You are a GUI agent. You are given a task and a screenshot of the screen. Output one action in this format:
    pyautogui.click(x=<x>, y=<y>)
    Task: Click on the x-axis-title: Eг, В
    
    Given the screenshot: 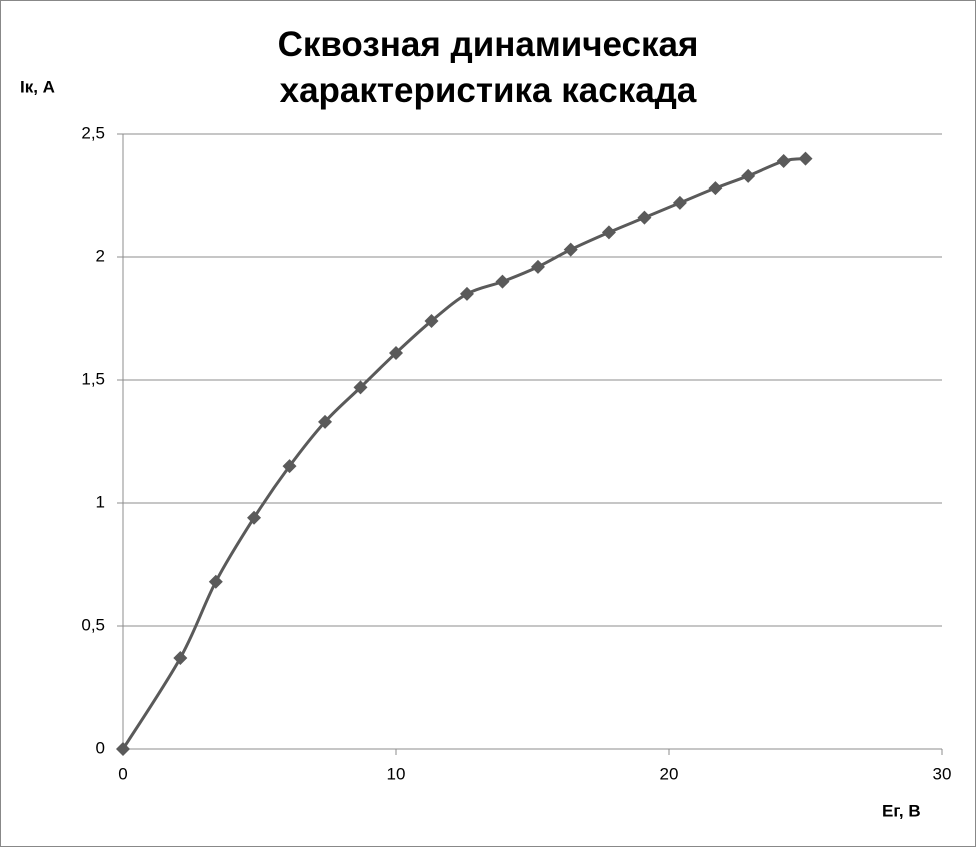 What is the action you would take?
    pyautogui.click(x=901, y=810)
    